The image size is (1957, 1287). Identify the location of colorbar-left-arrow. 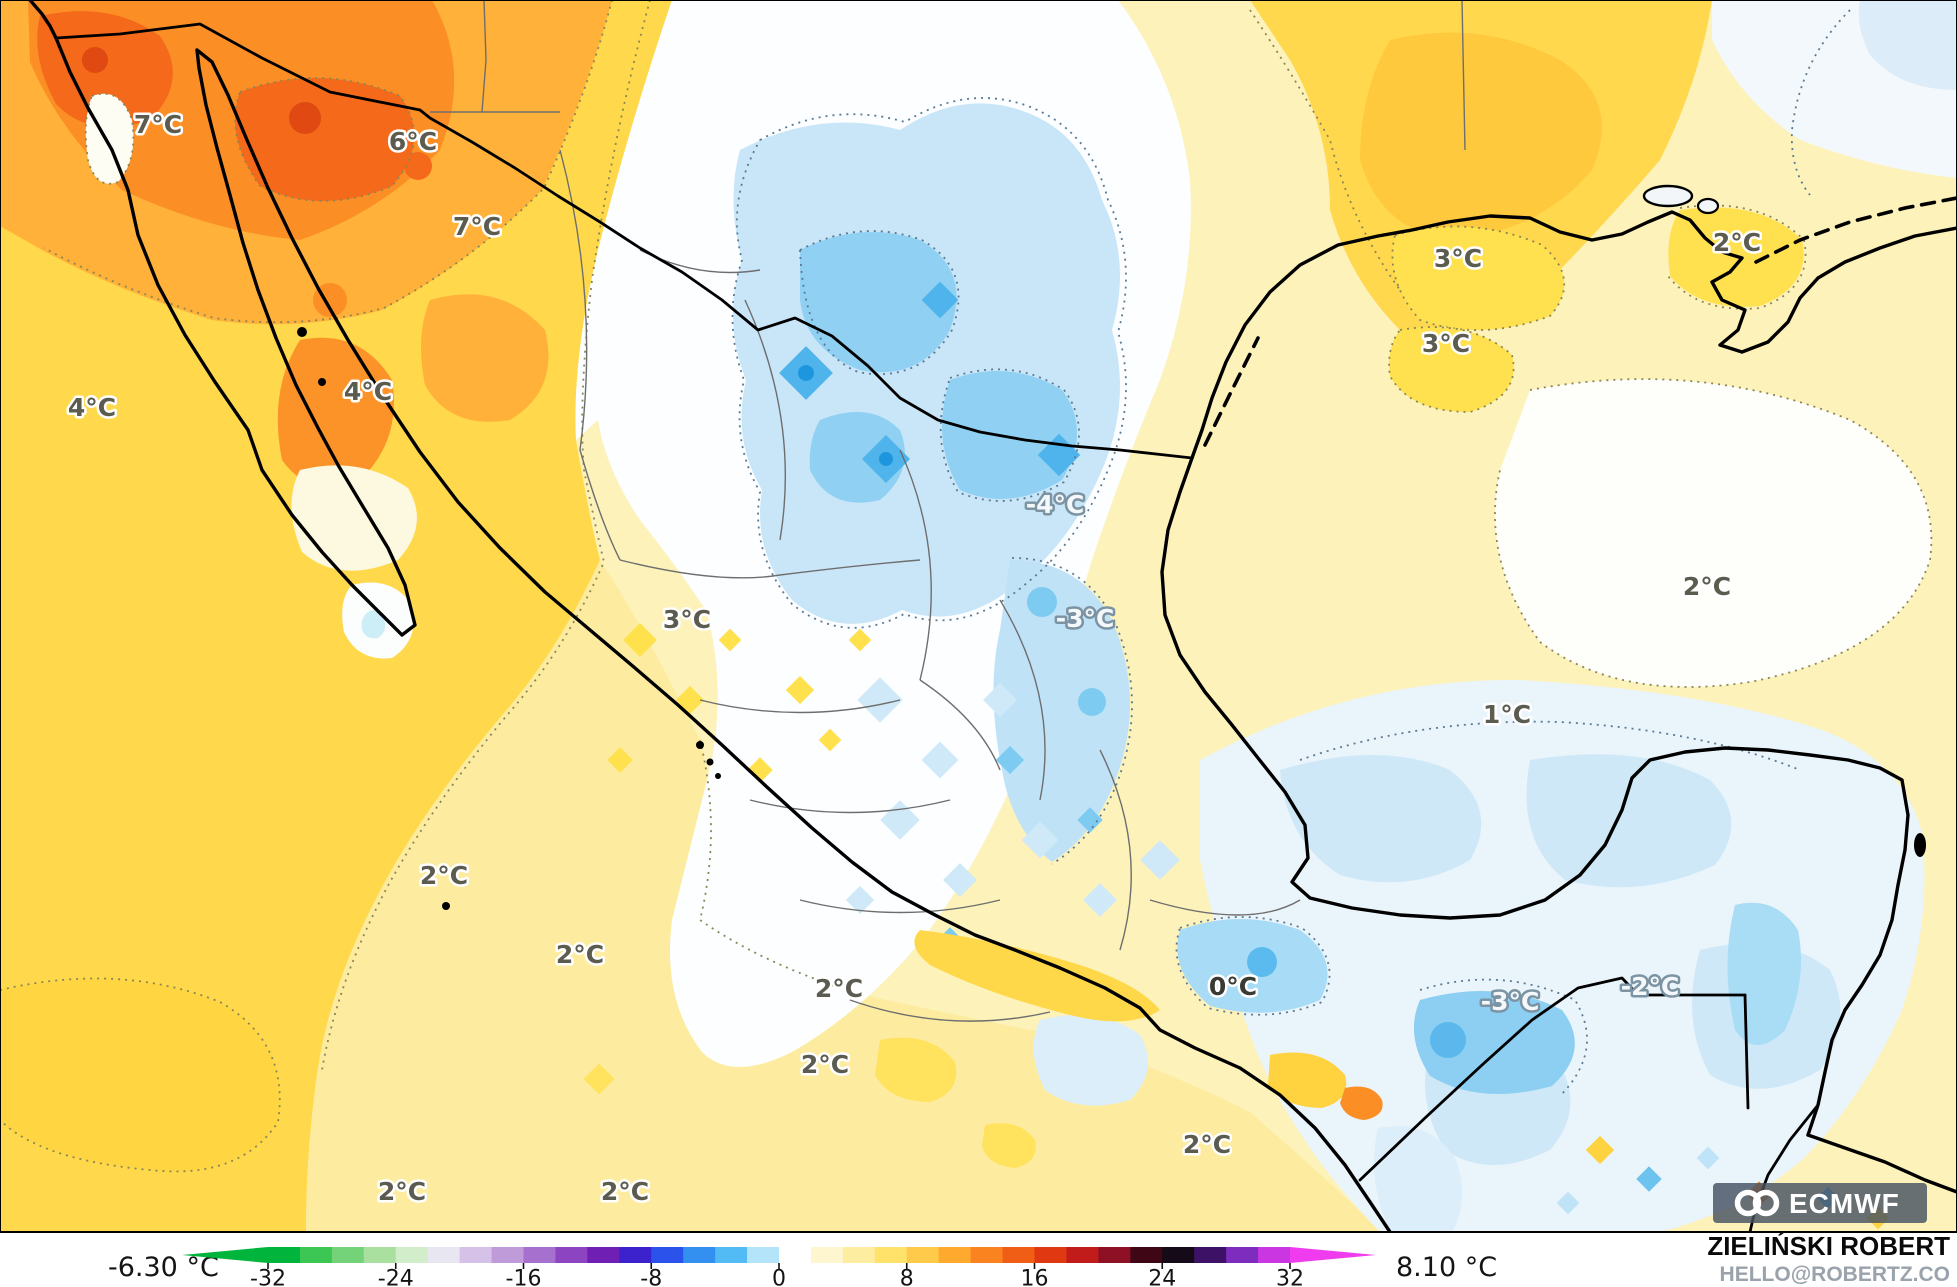
(225, 1255).